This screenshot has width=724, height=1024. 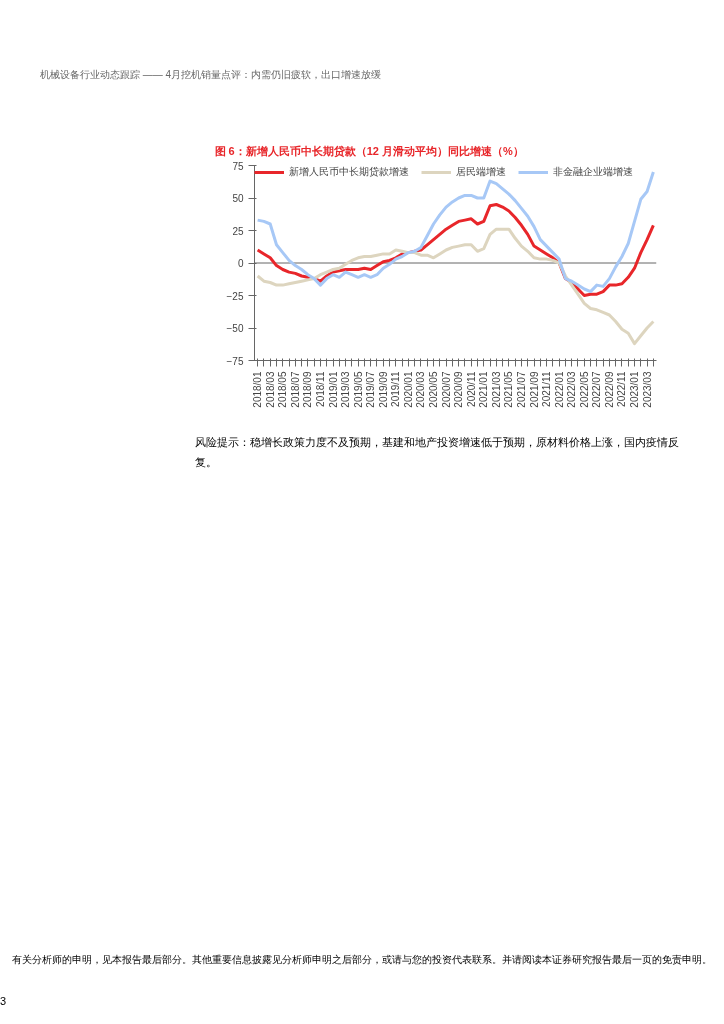 What do you see at coordinates (235, 296) in the screenshot?
I see `y-tick-label: −25` at bounding box center [235, 296].